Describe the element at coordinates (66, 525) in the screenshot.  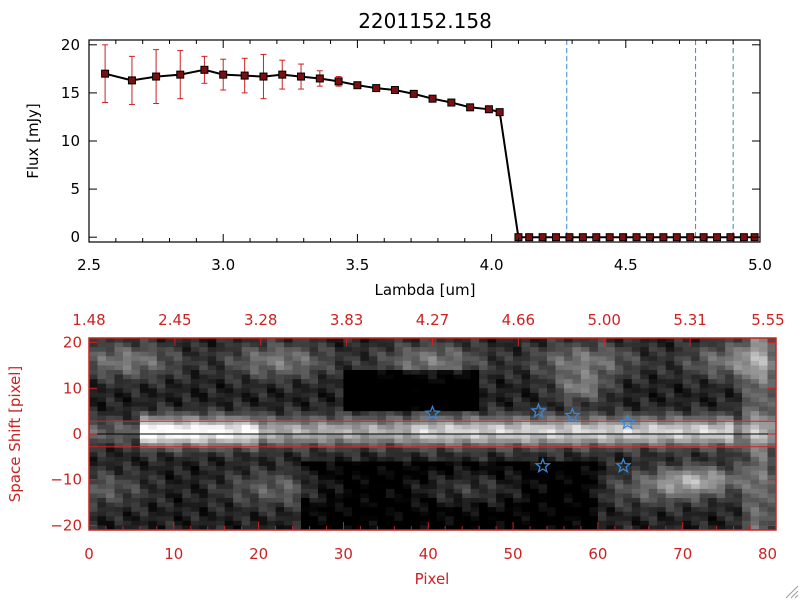
I see `y-tick-label: −20` at that location.